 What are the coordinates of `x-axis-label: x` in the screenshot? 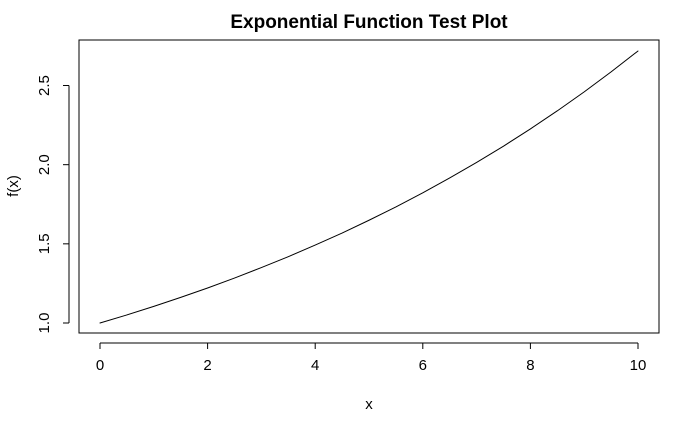 It's located at (369, 404).